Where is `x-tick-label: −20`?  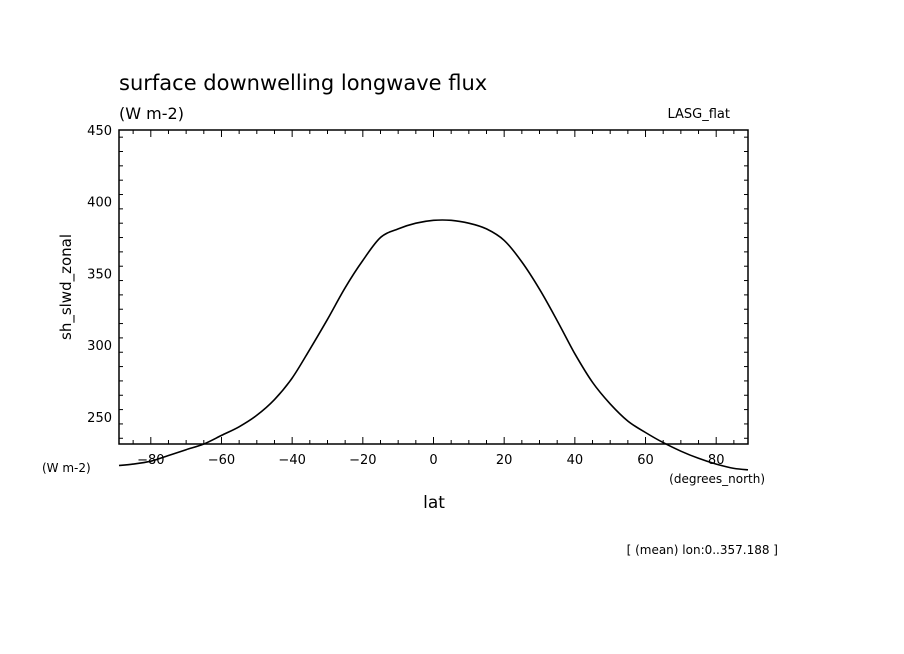
x-tick-label: −20 is located at coordinates (362, 460).